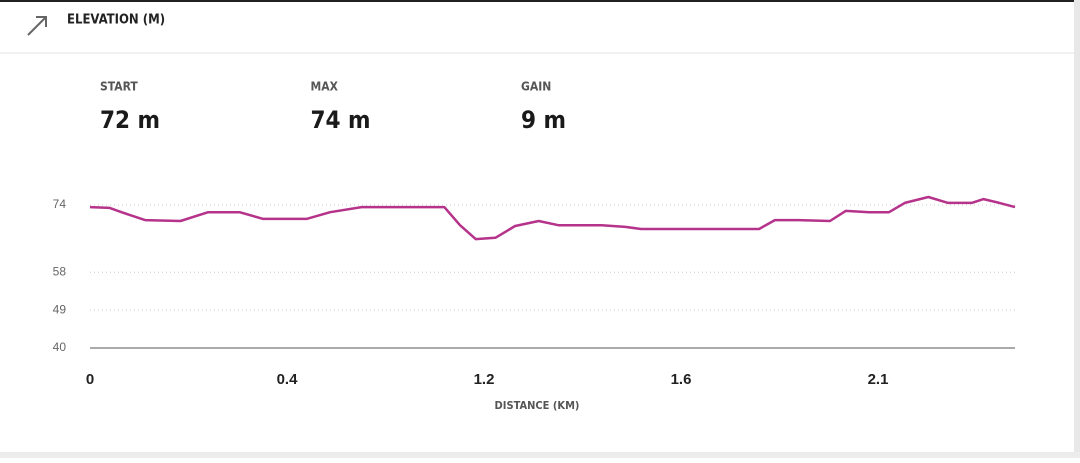  Describe the element at coordinates (325, 87) in the screenshot. I see `stat-label: MAX` at that location.